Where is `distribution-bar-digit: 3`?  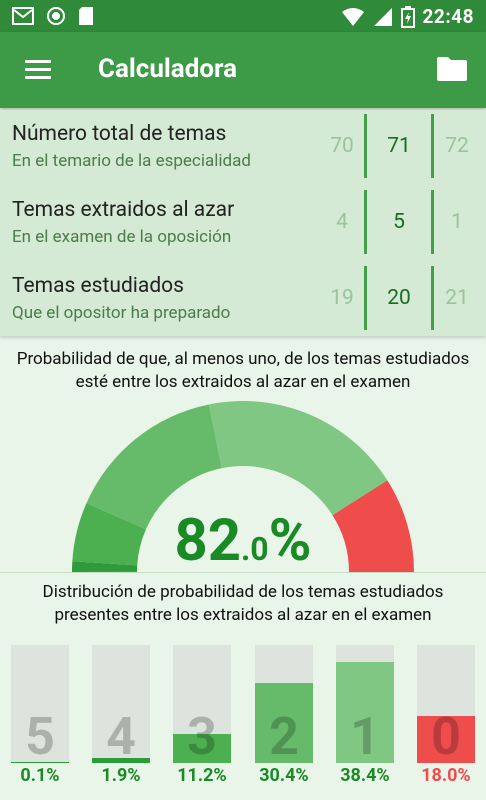
distribution-bar-digit: 3 is located at coordinates (202, 736).